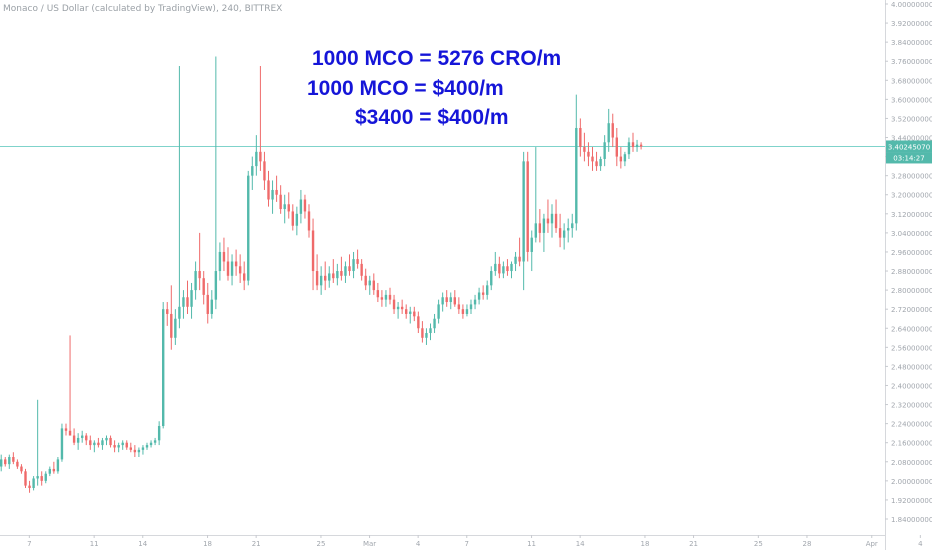 This screenshot has width=932, height=555. What do you see at coordinates (909, 158) in the screenshot?
I see `countdown-badge` at bounding box center [909, 158].